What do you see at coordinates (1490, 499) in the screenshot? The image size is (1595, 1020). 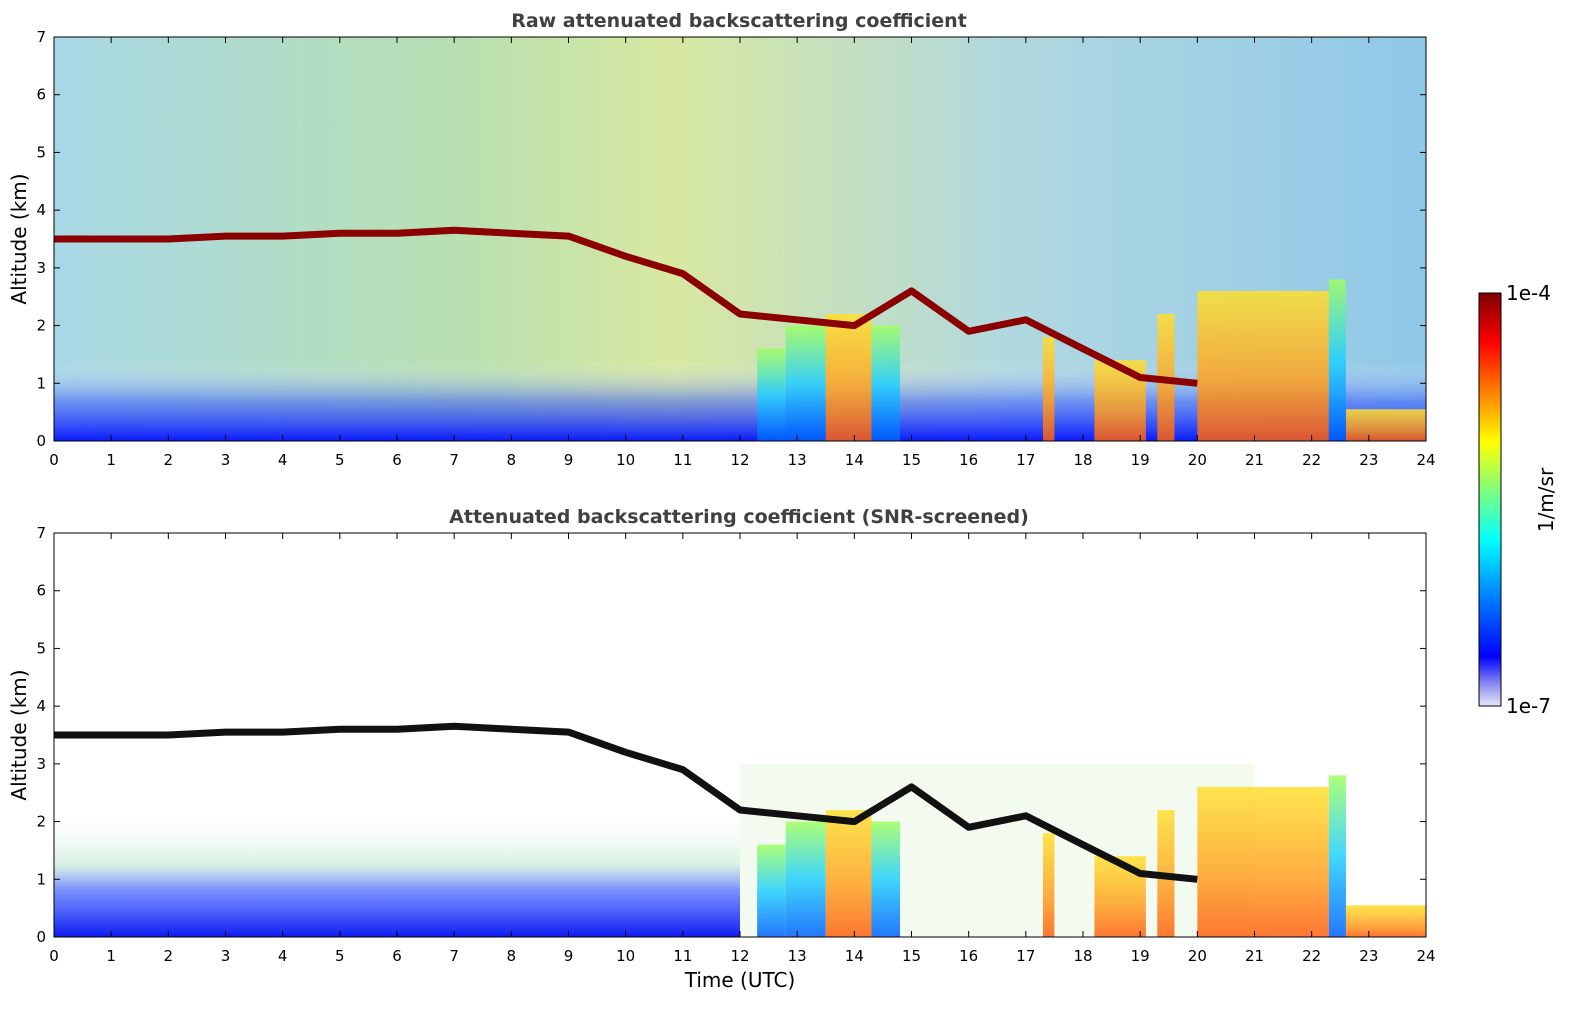 I see `colorbar-gradient` at bounding box center [1490, 499].